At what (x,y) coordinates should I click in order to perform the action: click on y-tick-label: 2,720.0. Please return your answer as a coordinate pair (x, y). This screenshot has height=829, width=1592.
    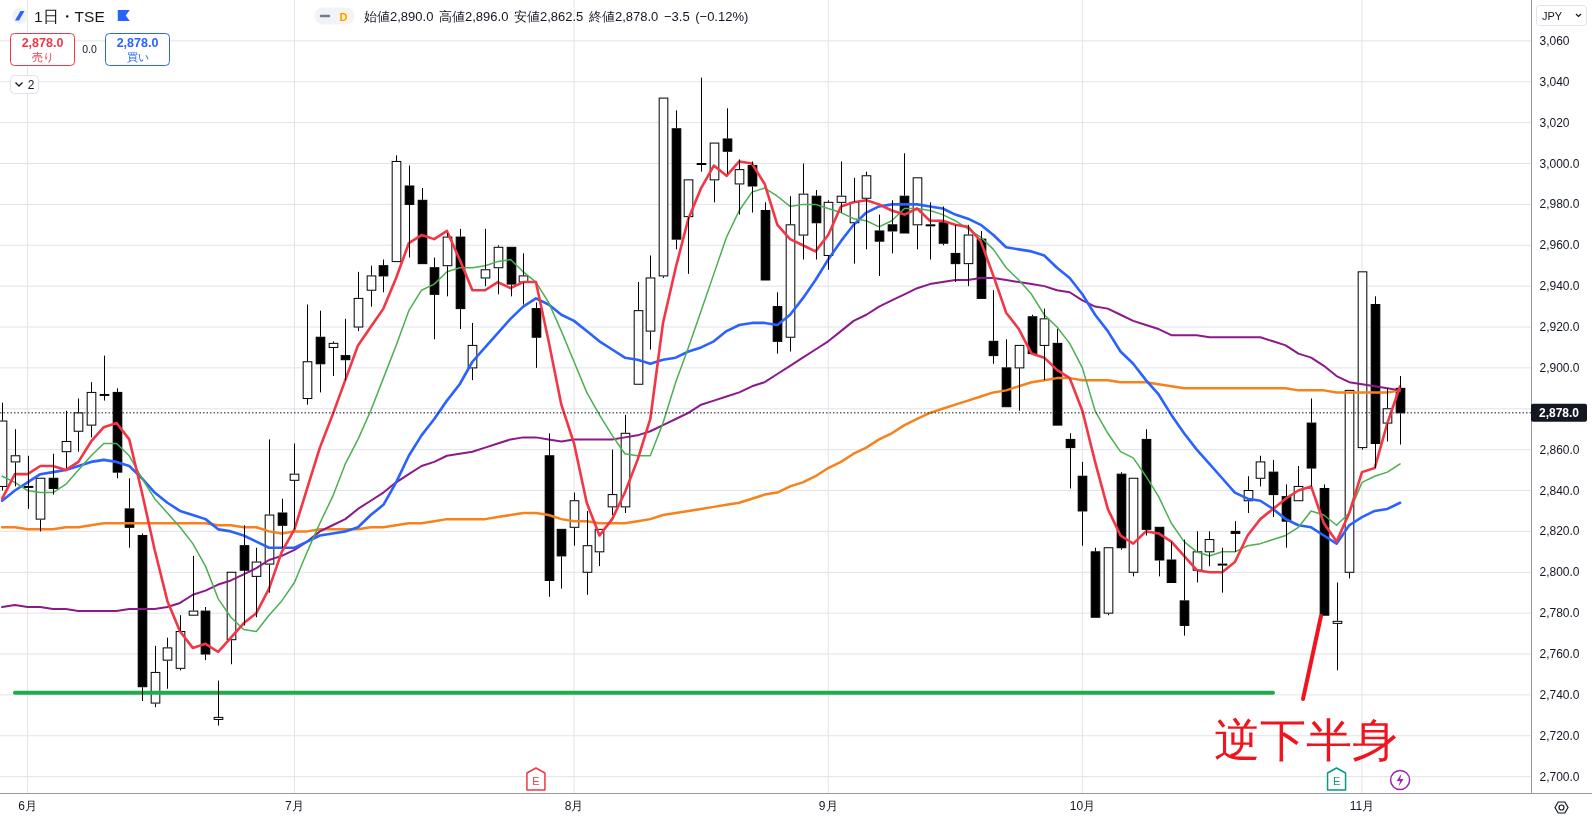
    Looking at the image, I should click on (1559, 735).